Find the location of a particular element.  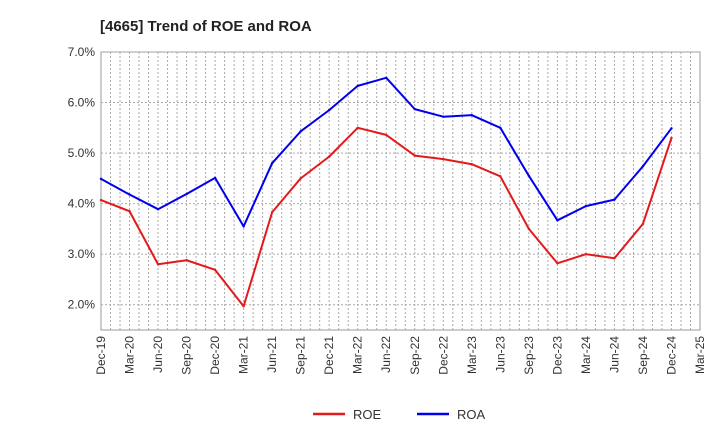

x-tick-label: Dec-22 is located at coordinates (443, 355).